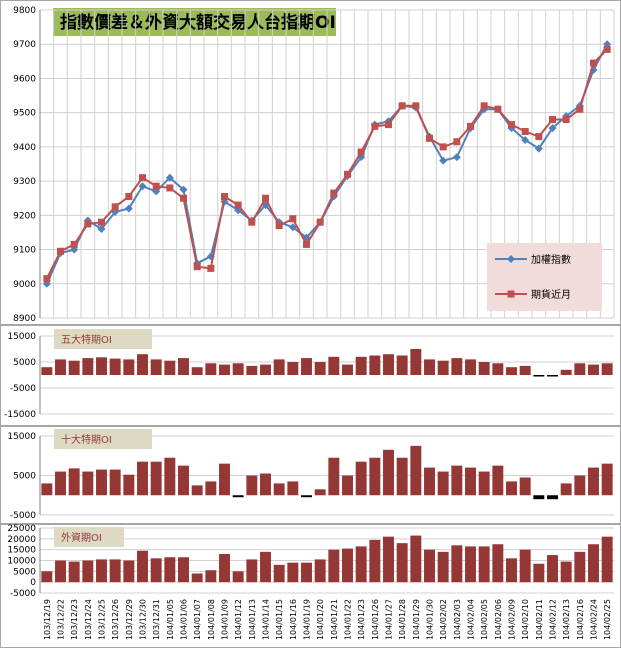 The image size is (621, 652). What do you see at coordinates (115, 619) in the screenshot?
I see `x-tick-label: 103/12/26` at bounding box center [115, 619].